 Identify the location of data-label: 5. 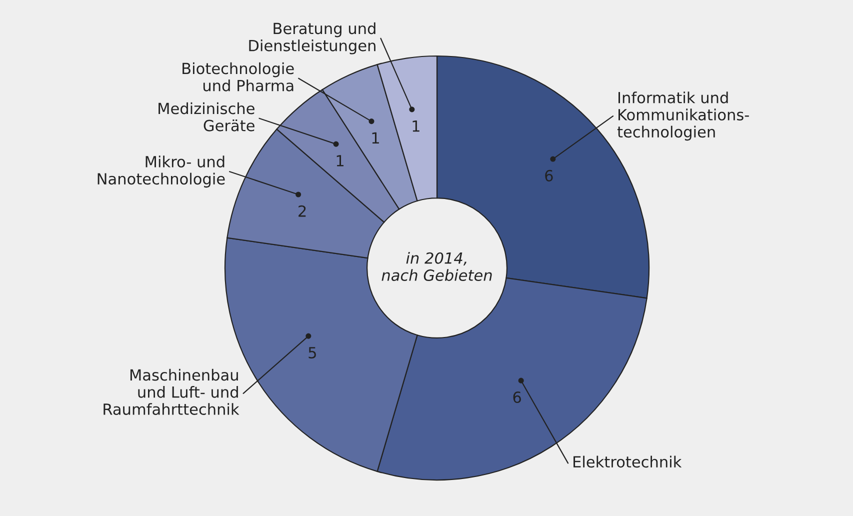
(312, 352).